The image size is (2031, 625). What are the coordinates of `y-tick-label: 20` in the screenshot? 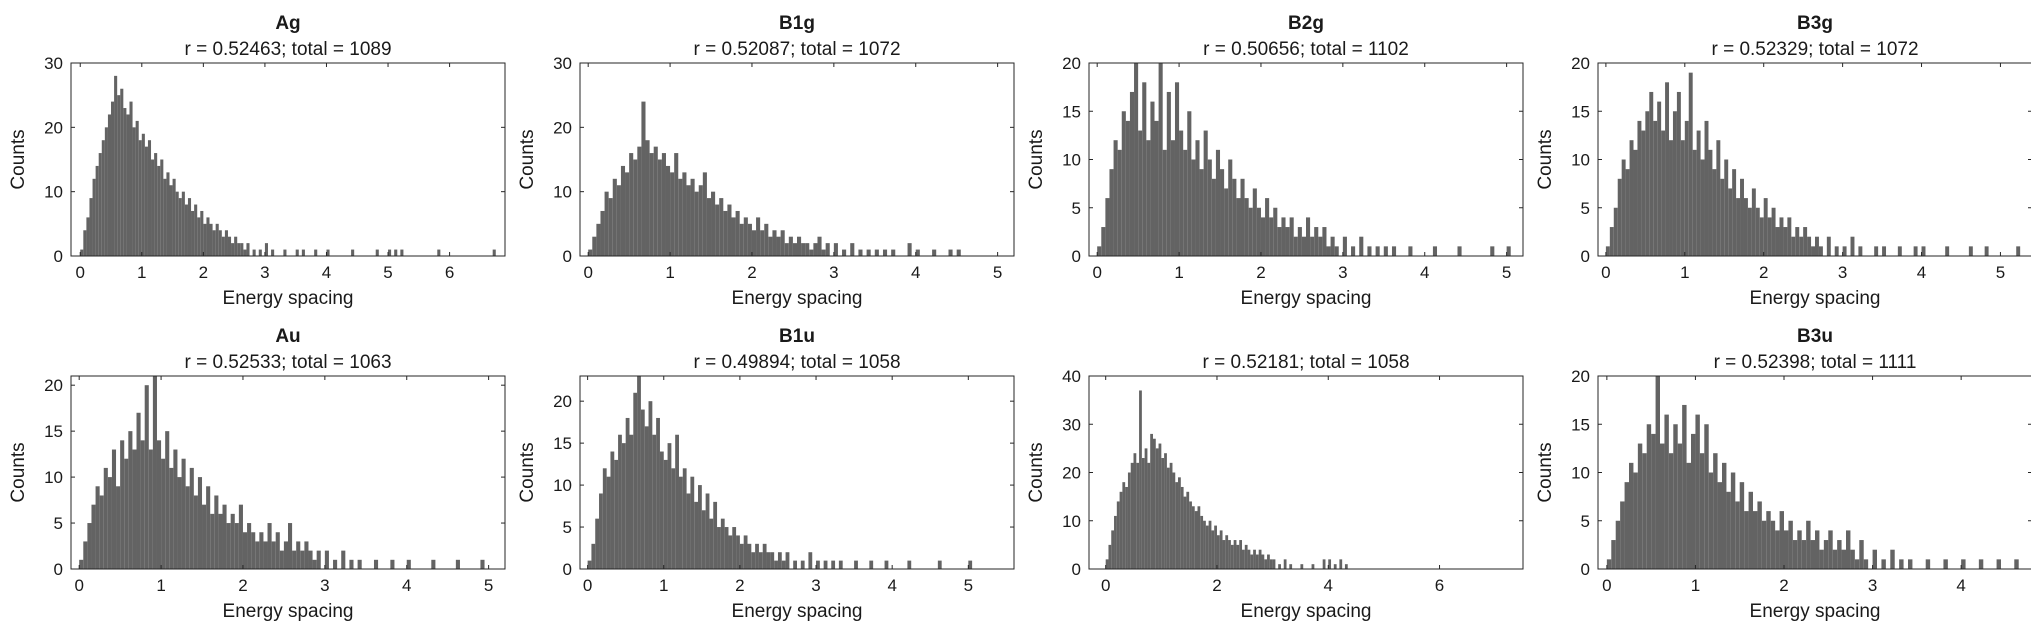 It's located at (562, 401).